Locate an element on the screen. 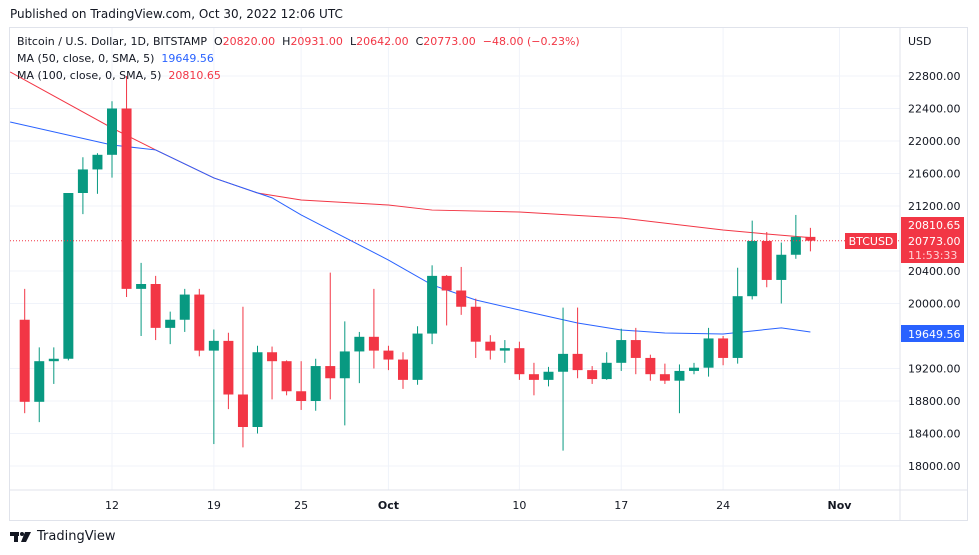 The image size is (979, 555). time-tick-label: 12 is located at coordinates (112, 505).